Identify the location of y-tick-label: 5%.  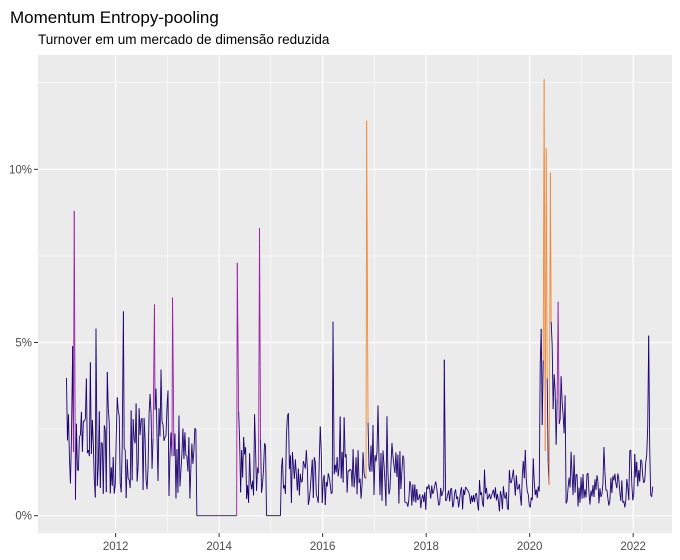
(23, 343).